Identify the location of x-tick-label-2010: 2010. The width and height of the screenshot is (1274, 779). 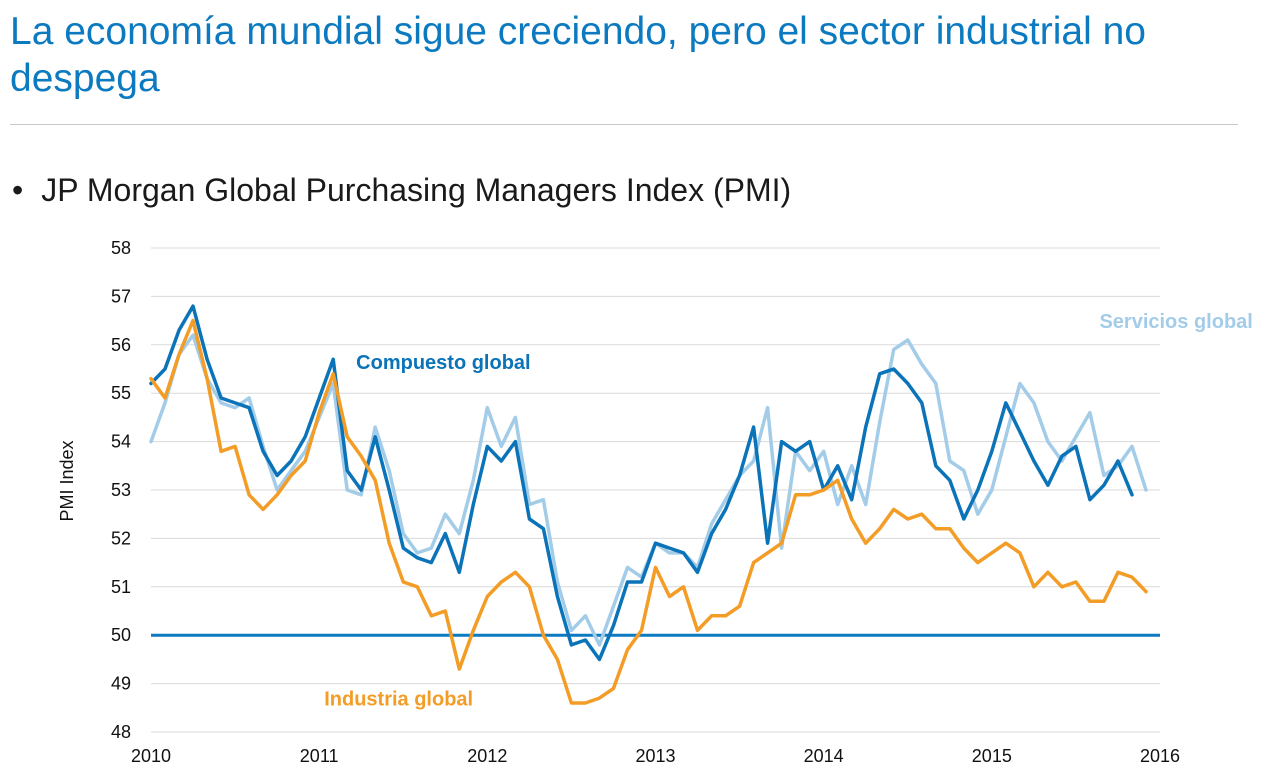
(151, 756).